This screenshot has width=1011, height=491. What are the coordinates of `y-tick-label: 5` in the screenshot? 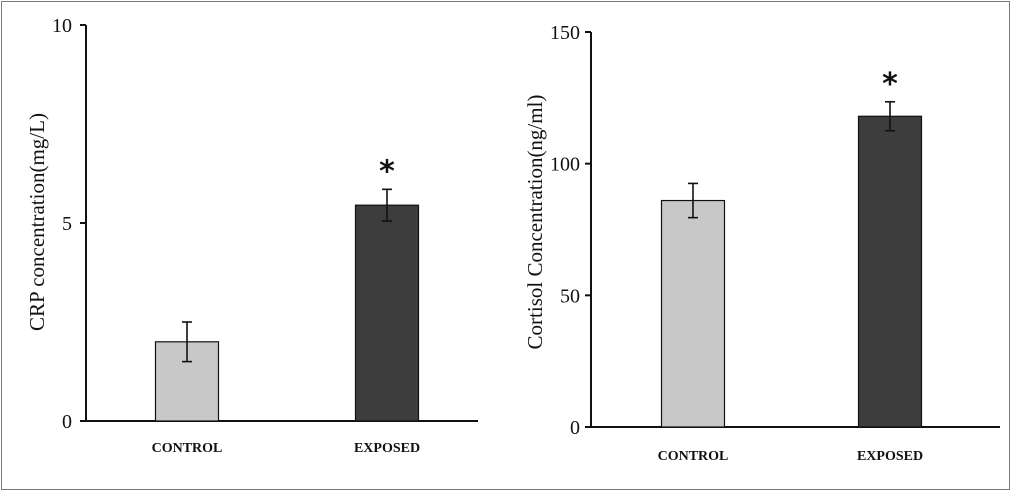 It's located at (67, 224).